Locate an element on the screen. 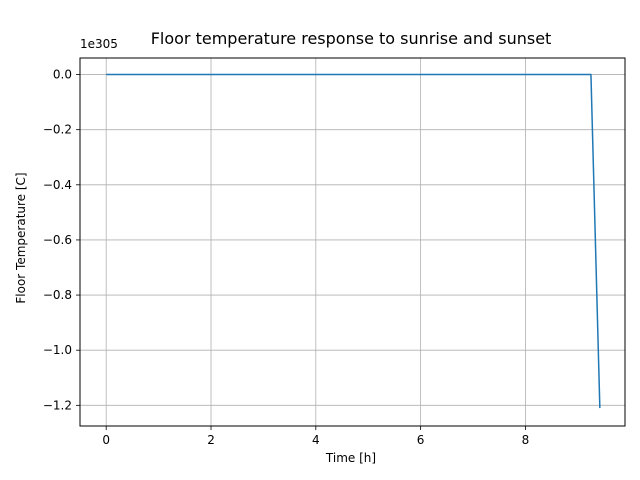  x-tick-label: 6 is located at coordinates (421, 440).